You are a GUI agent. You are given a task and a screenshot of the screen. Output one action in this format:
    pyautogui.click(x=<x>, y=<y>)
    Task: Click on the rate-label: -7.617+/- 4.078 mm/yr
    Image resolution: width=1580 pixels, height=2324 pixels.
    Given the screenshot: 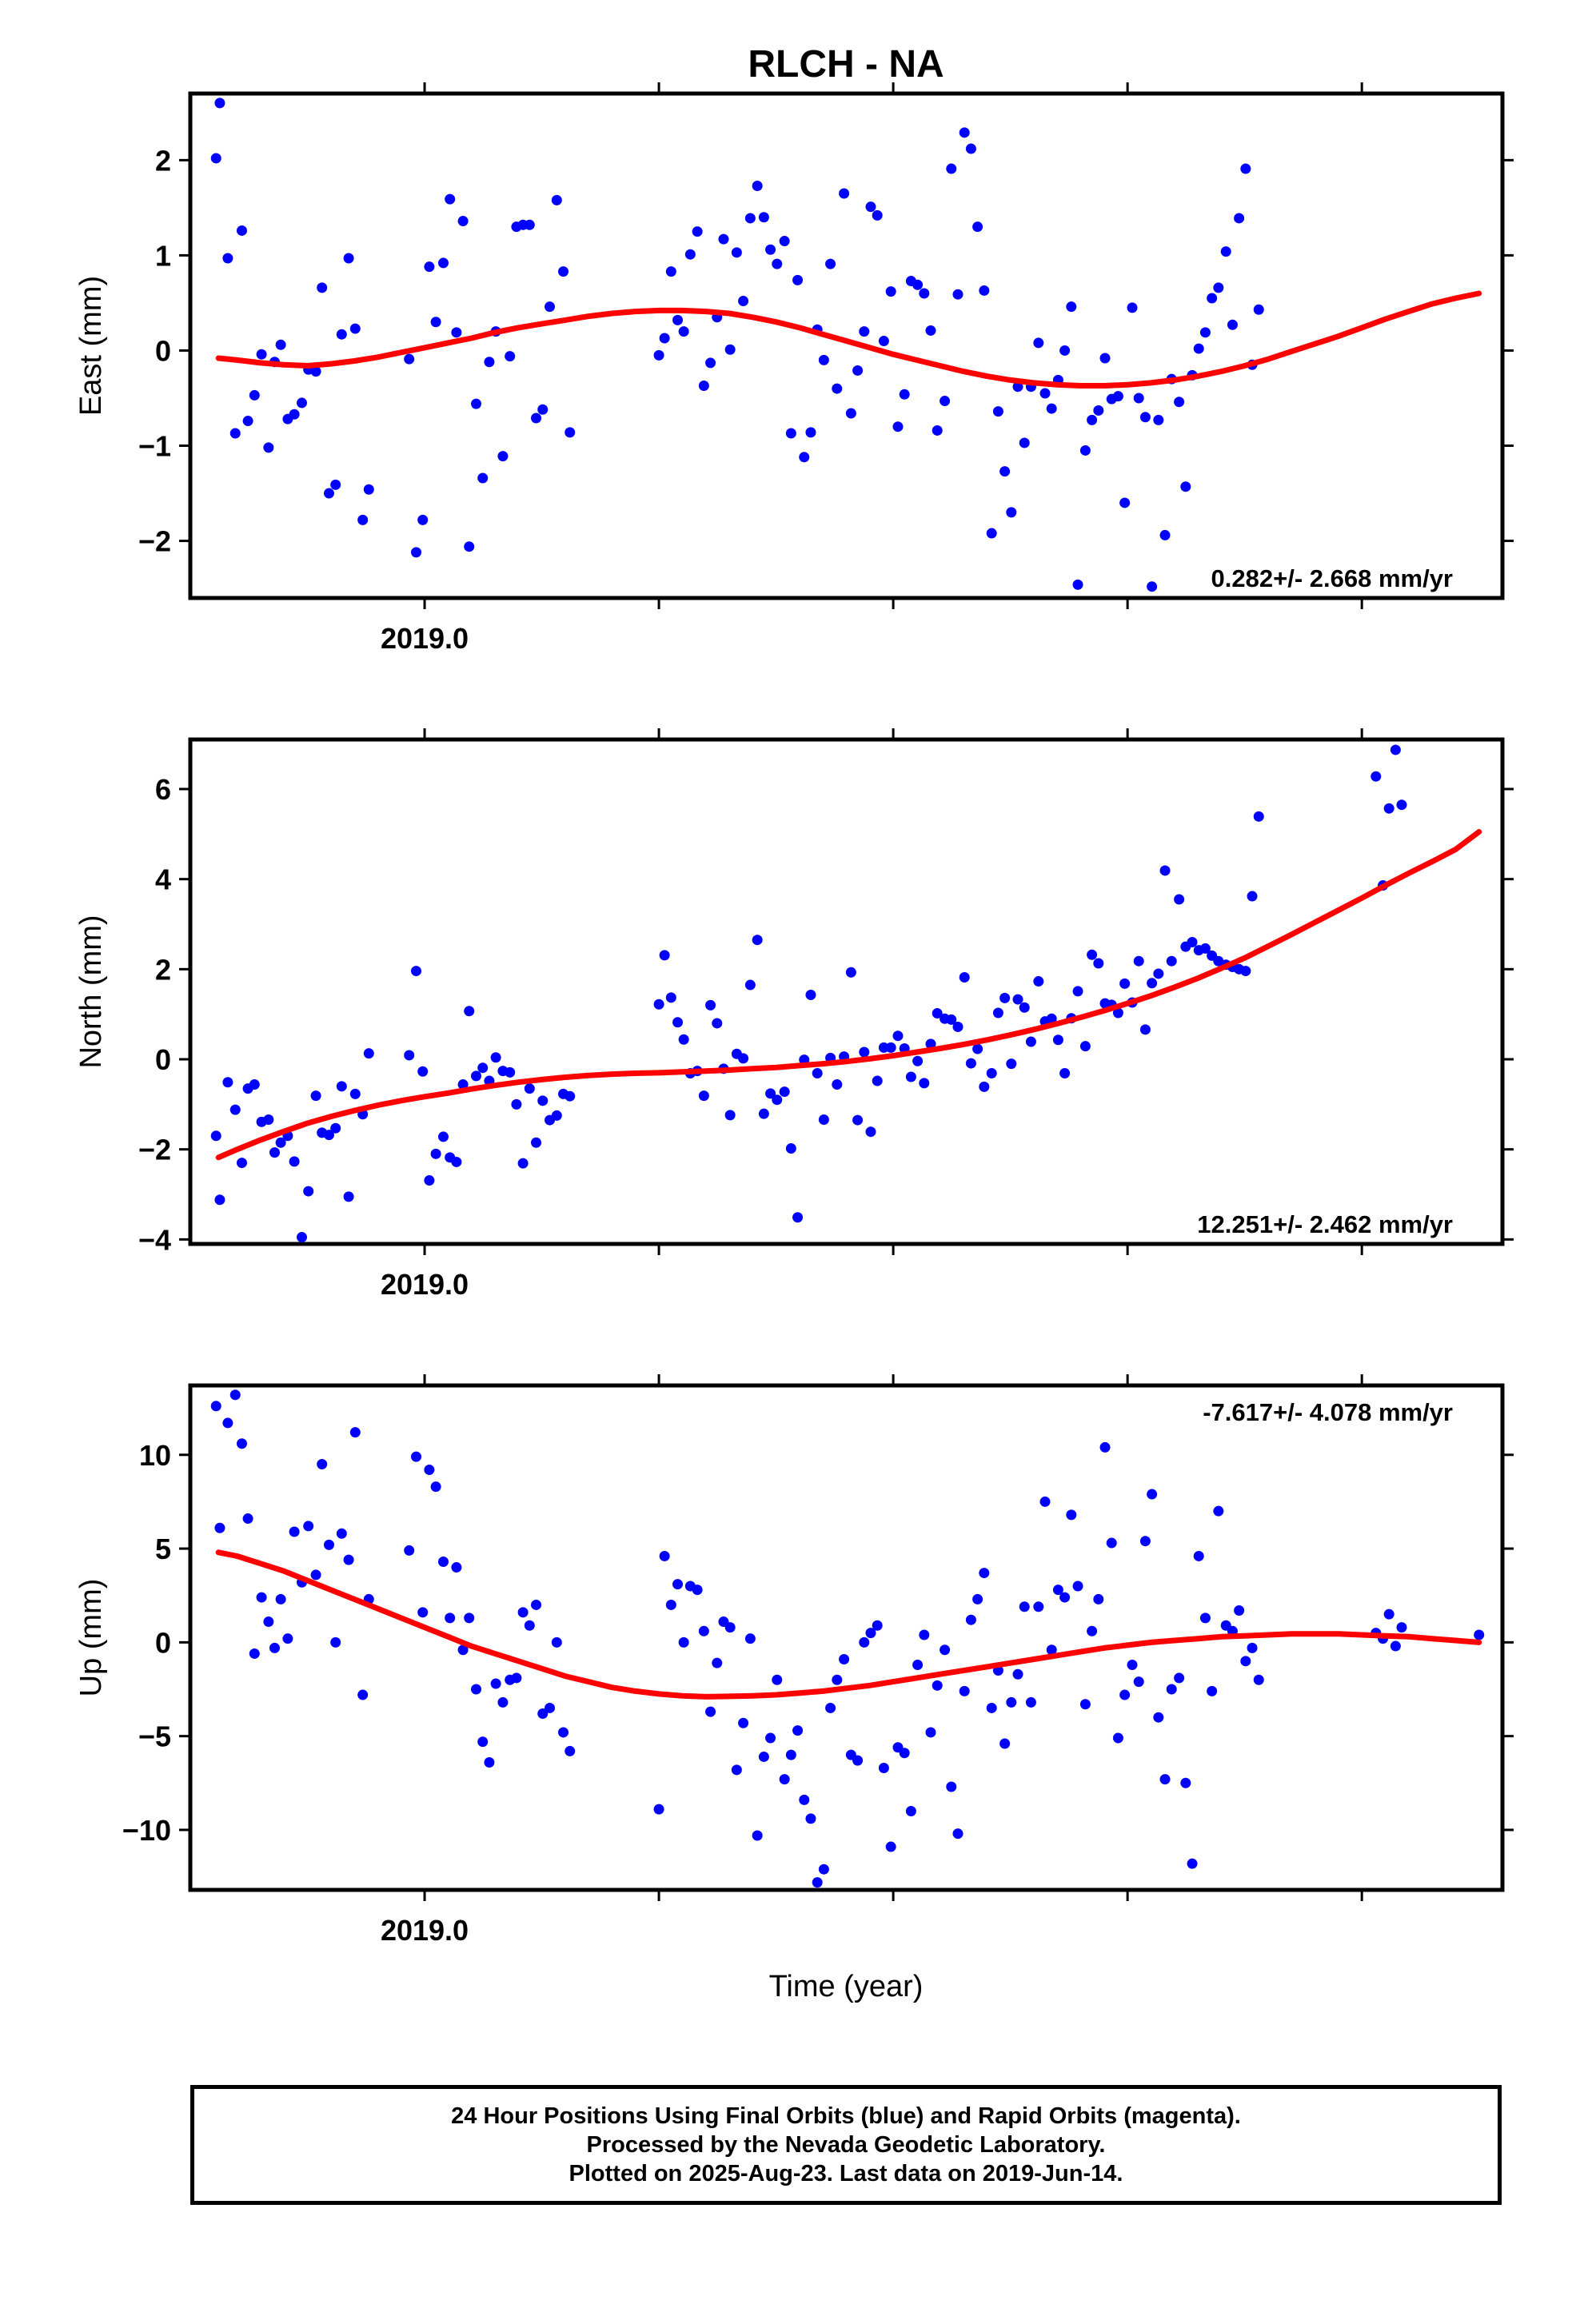 What is the action you would take?
    pyautogui.click(x=1328, y=1412)
    